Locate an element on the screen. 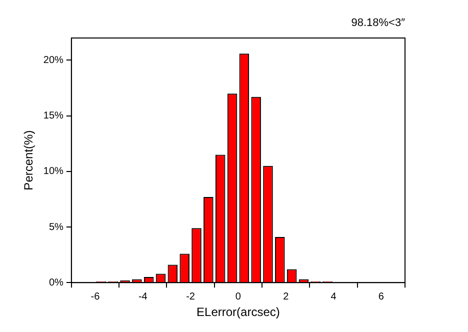 The height and width of the screenshot is (332, 468). x-tick-label: 0 is located at coordinates (238, 296).